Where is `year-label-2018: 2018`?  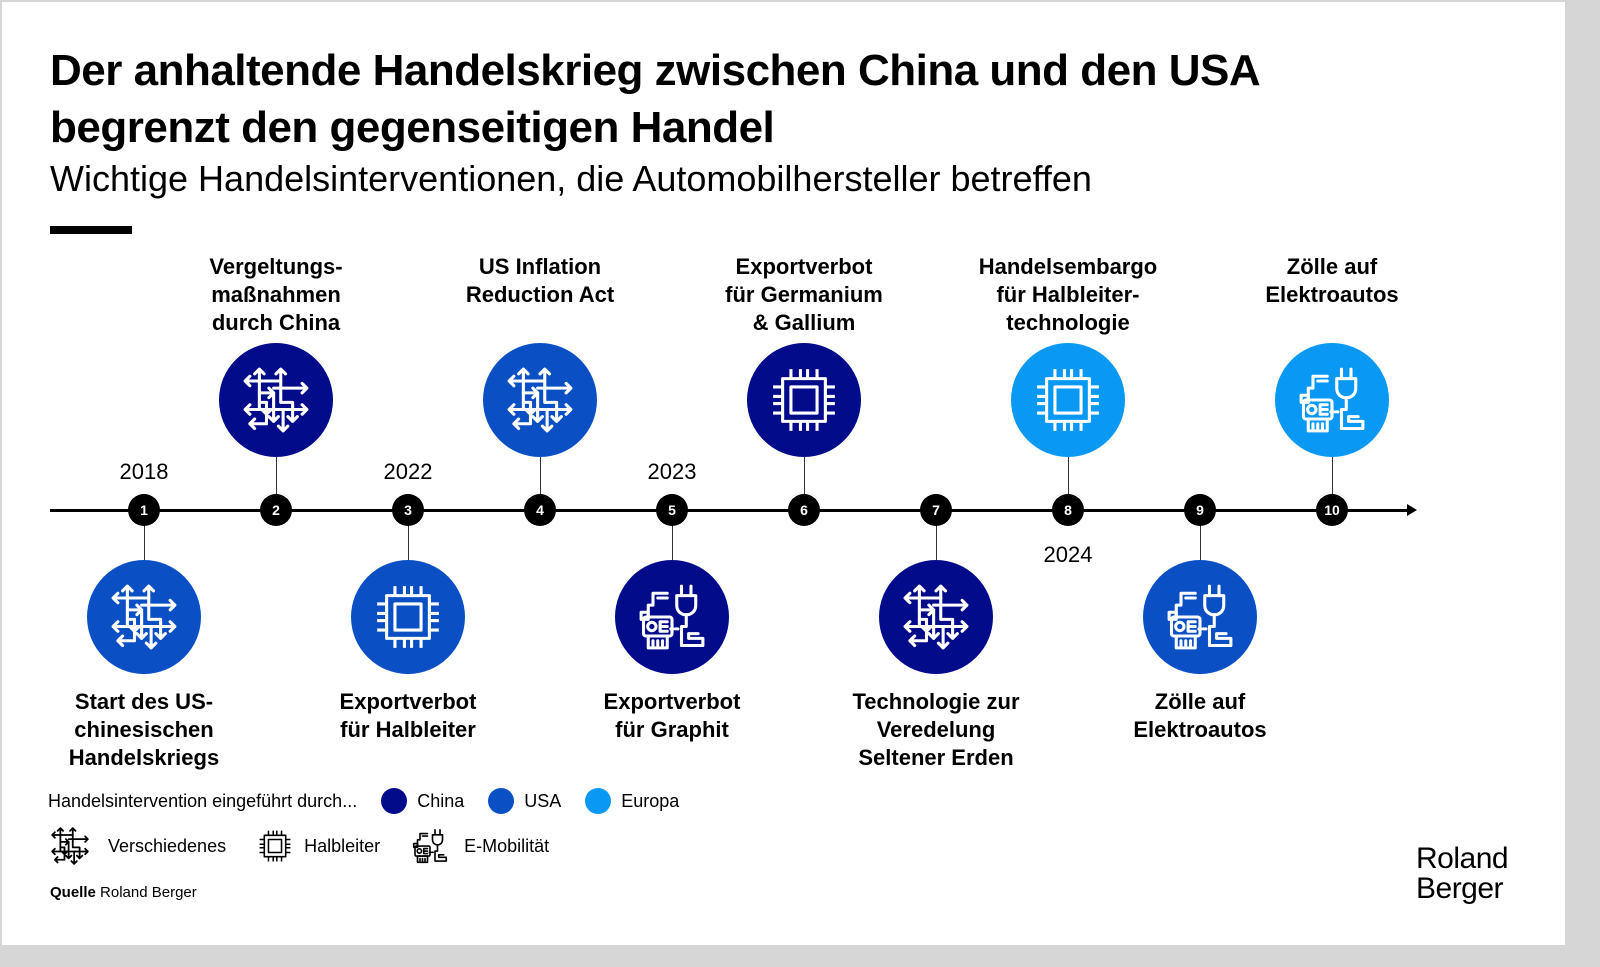 year-label-2018: 2018 is located at coordinates (144, 471).